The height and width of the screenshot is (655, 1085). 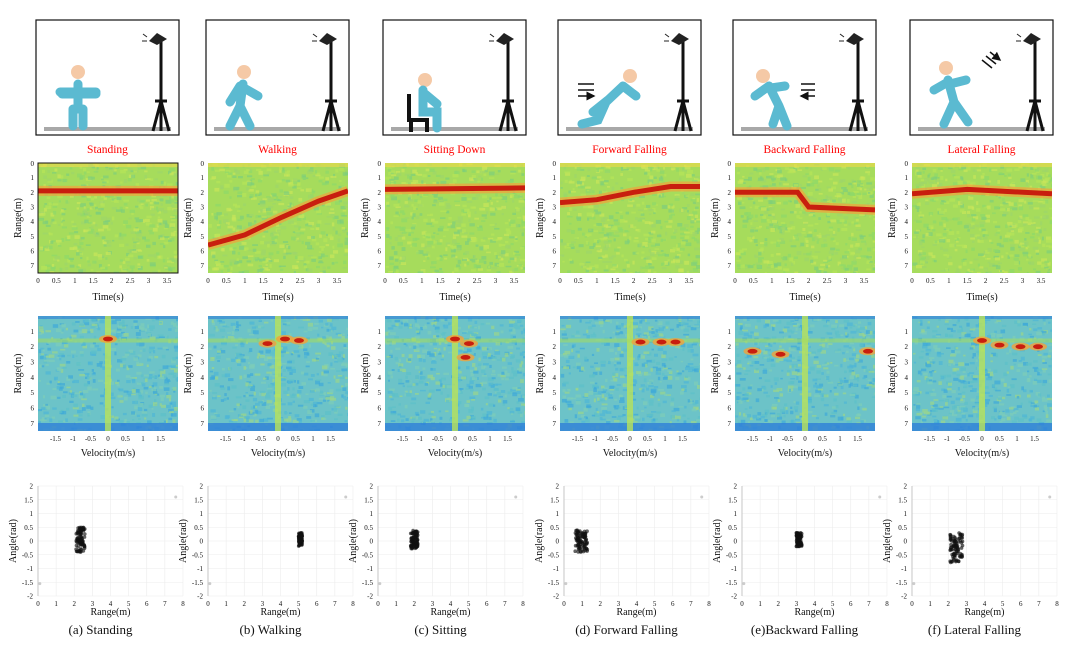 What do you see at coordinates (730, 222) in the screenshot?
I see `y-tick-label: 4` at bounding box center [730, 222].